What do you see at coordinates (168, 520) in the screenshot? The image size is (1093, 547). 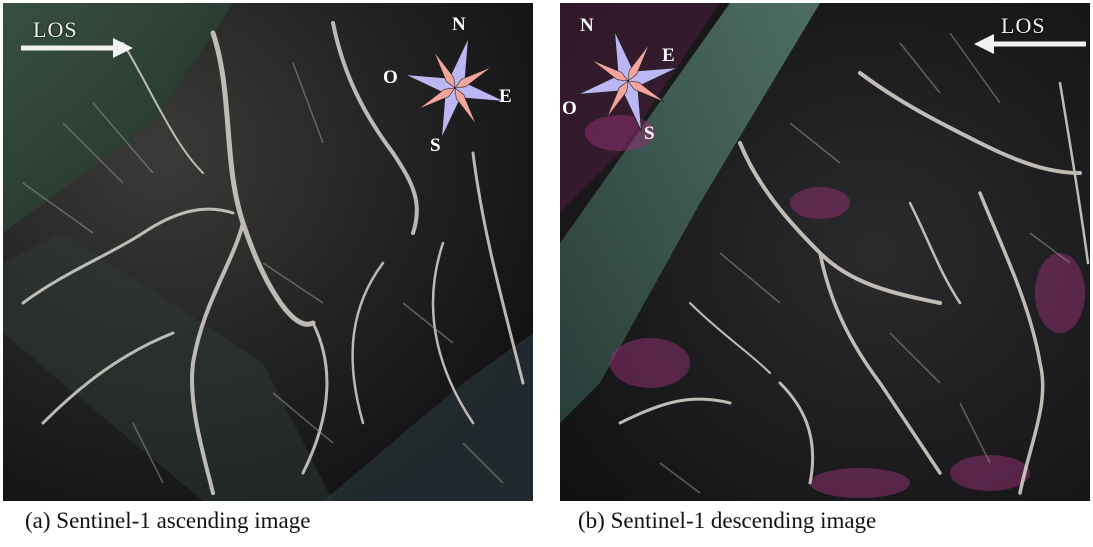 I see `caption-ascending: (a) Sentinel-1 ascending image` at bounding box center [168, 520].